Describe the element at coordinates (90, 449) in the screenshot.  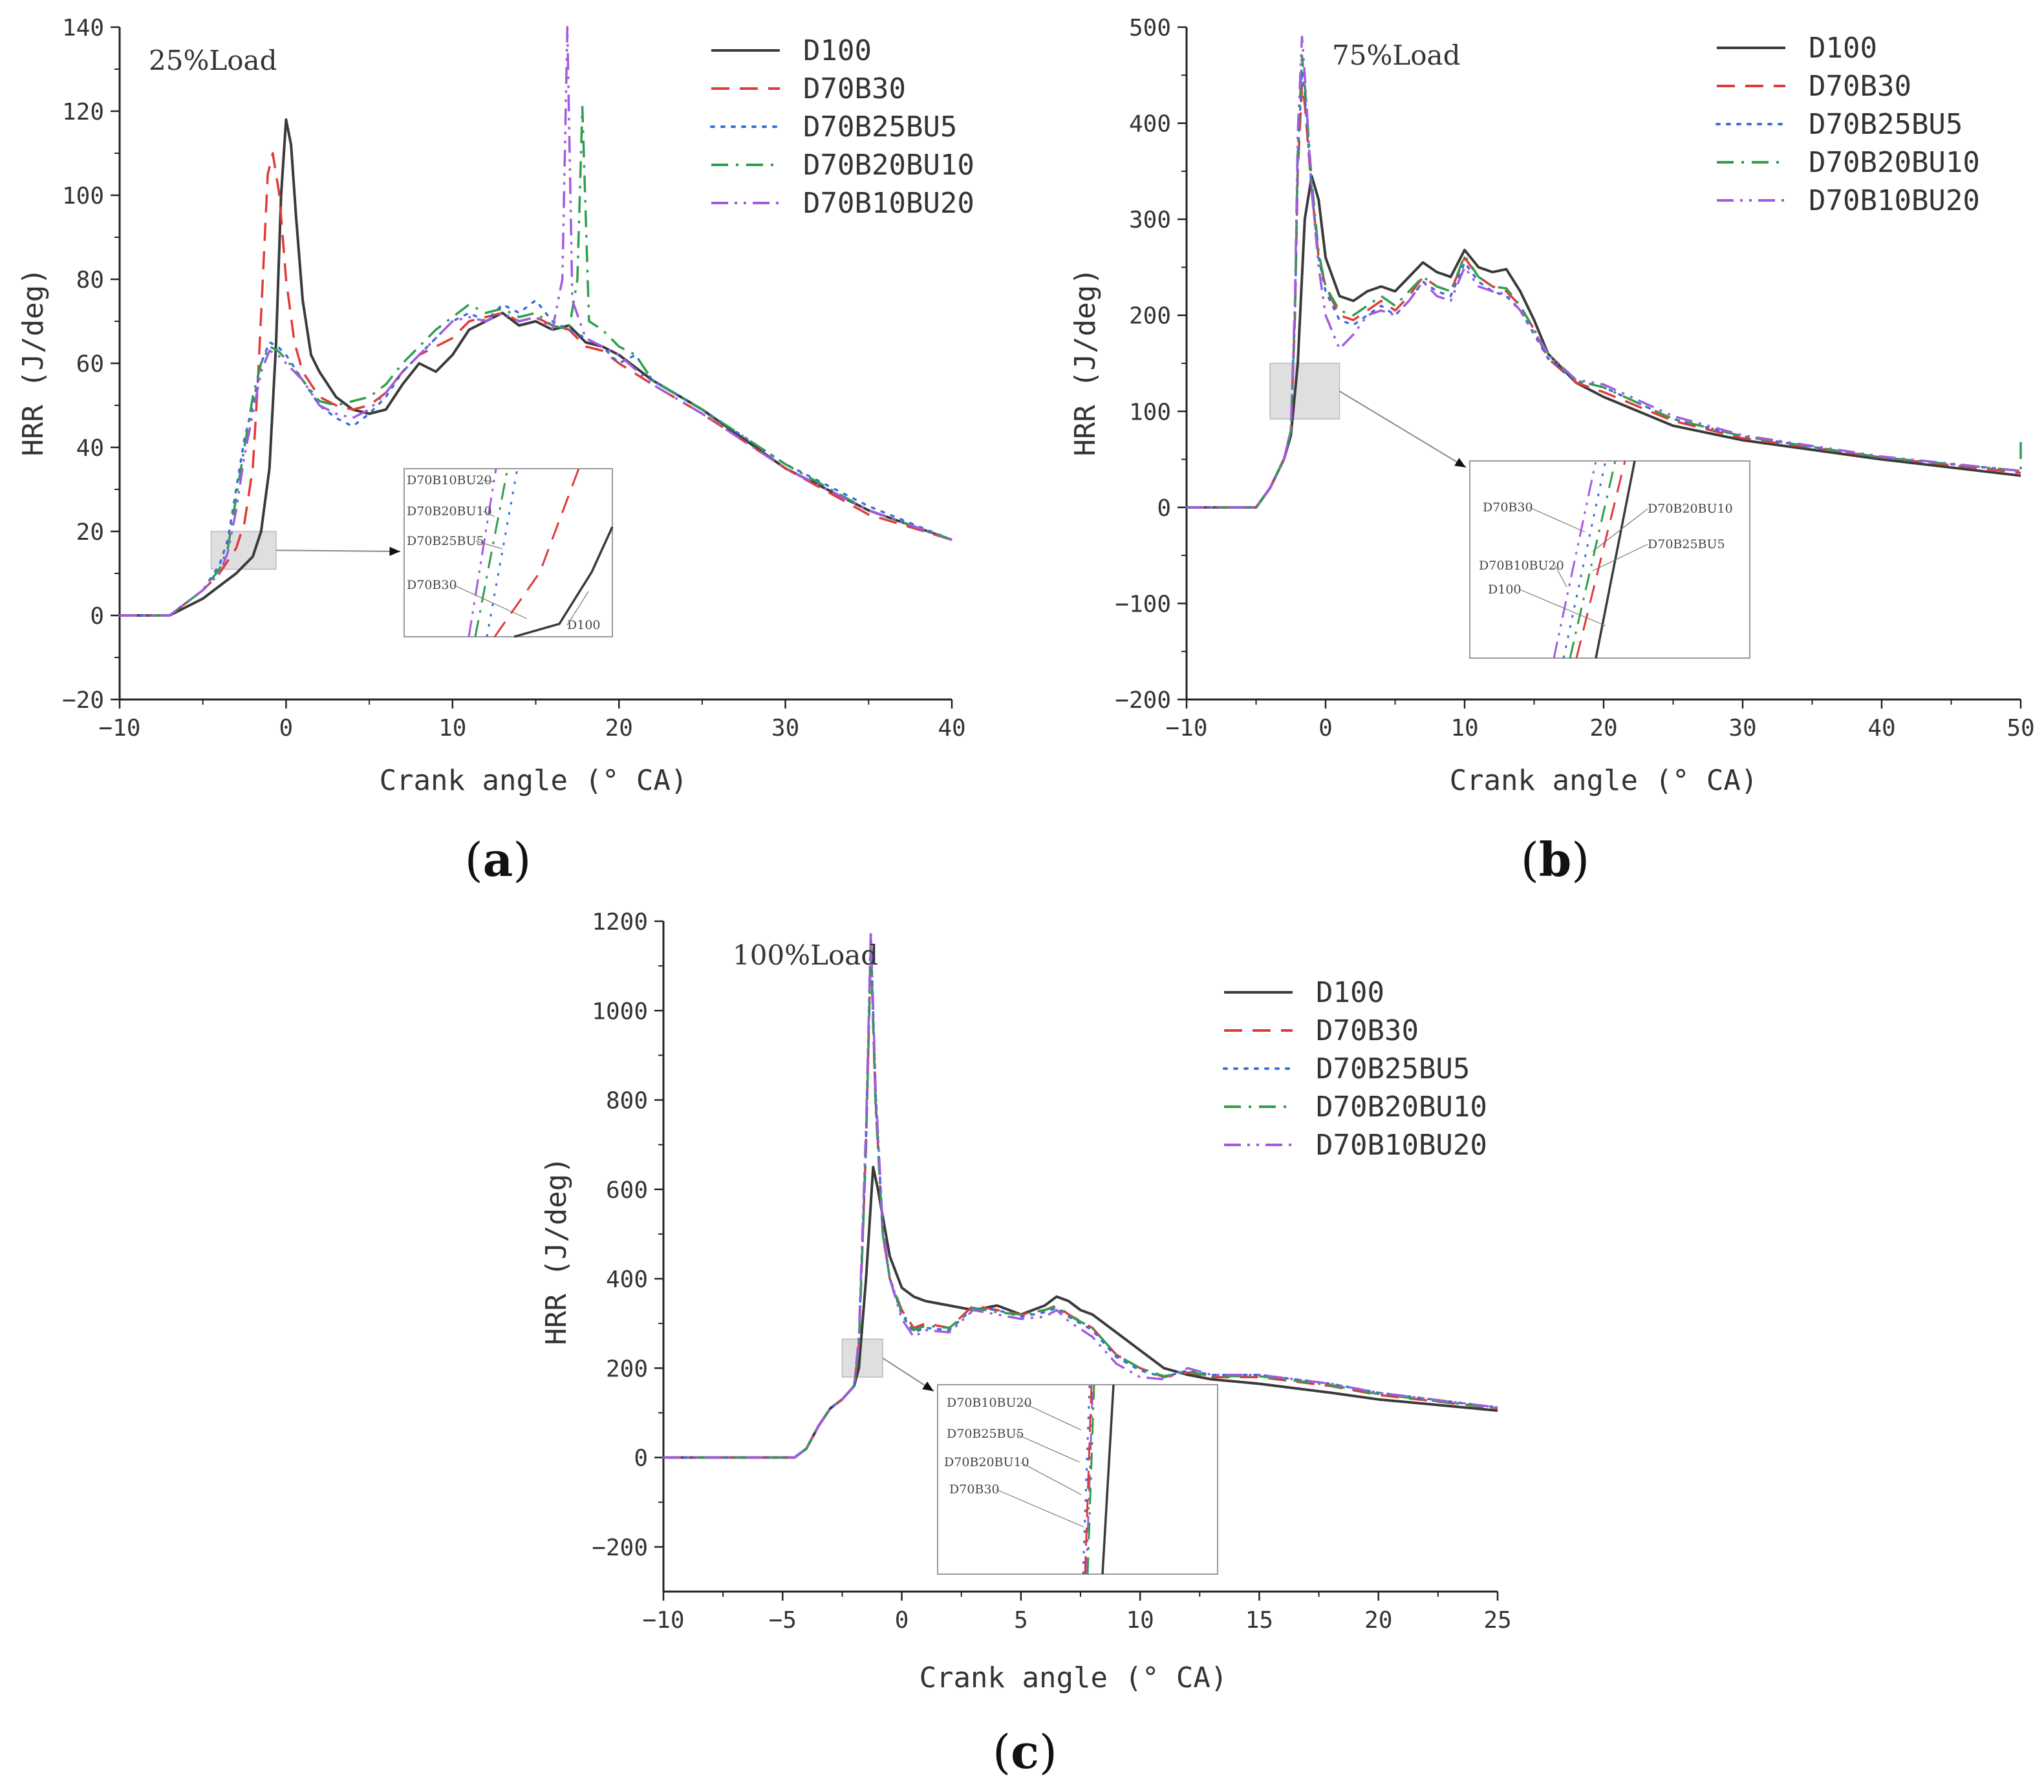
I see `y-tick-label: 40` at that location.